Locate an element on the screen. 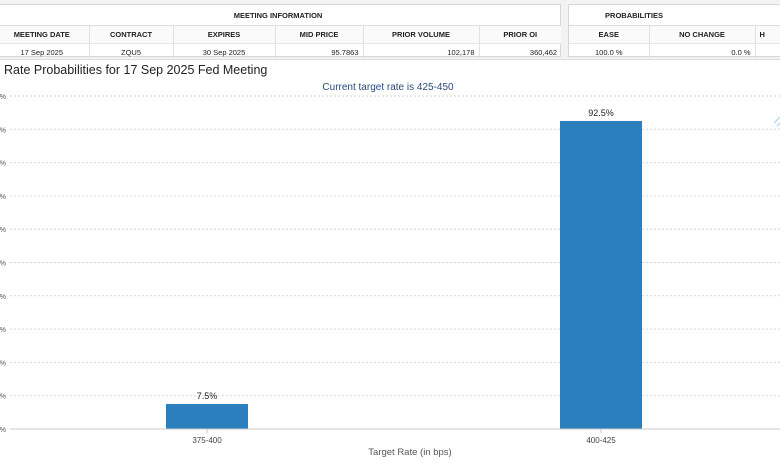 This screenshot has width=780, height=471. col-prior-oi: PRIOR OI is located at coordinates (520, 34).